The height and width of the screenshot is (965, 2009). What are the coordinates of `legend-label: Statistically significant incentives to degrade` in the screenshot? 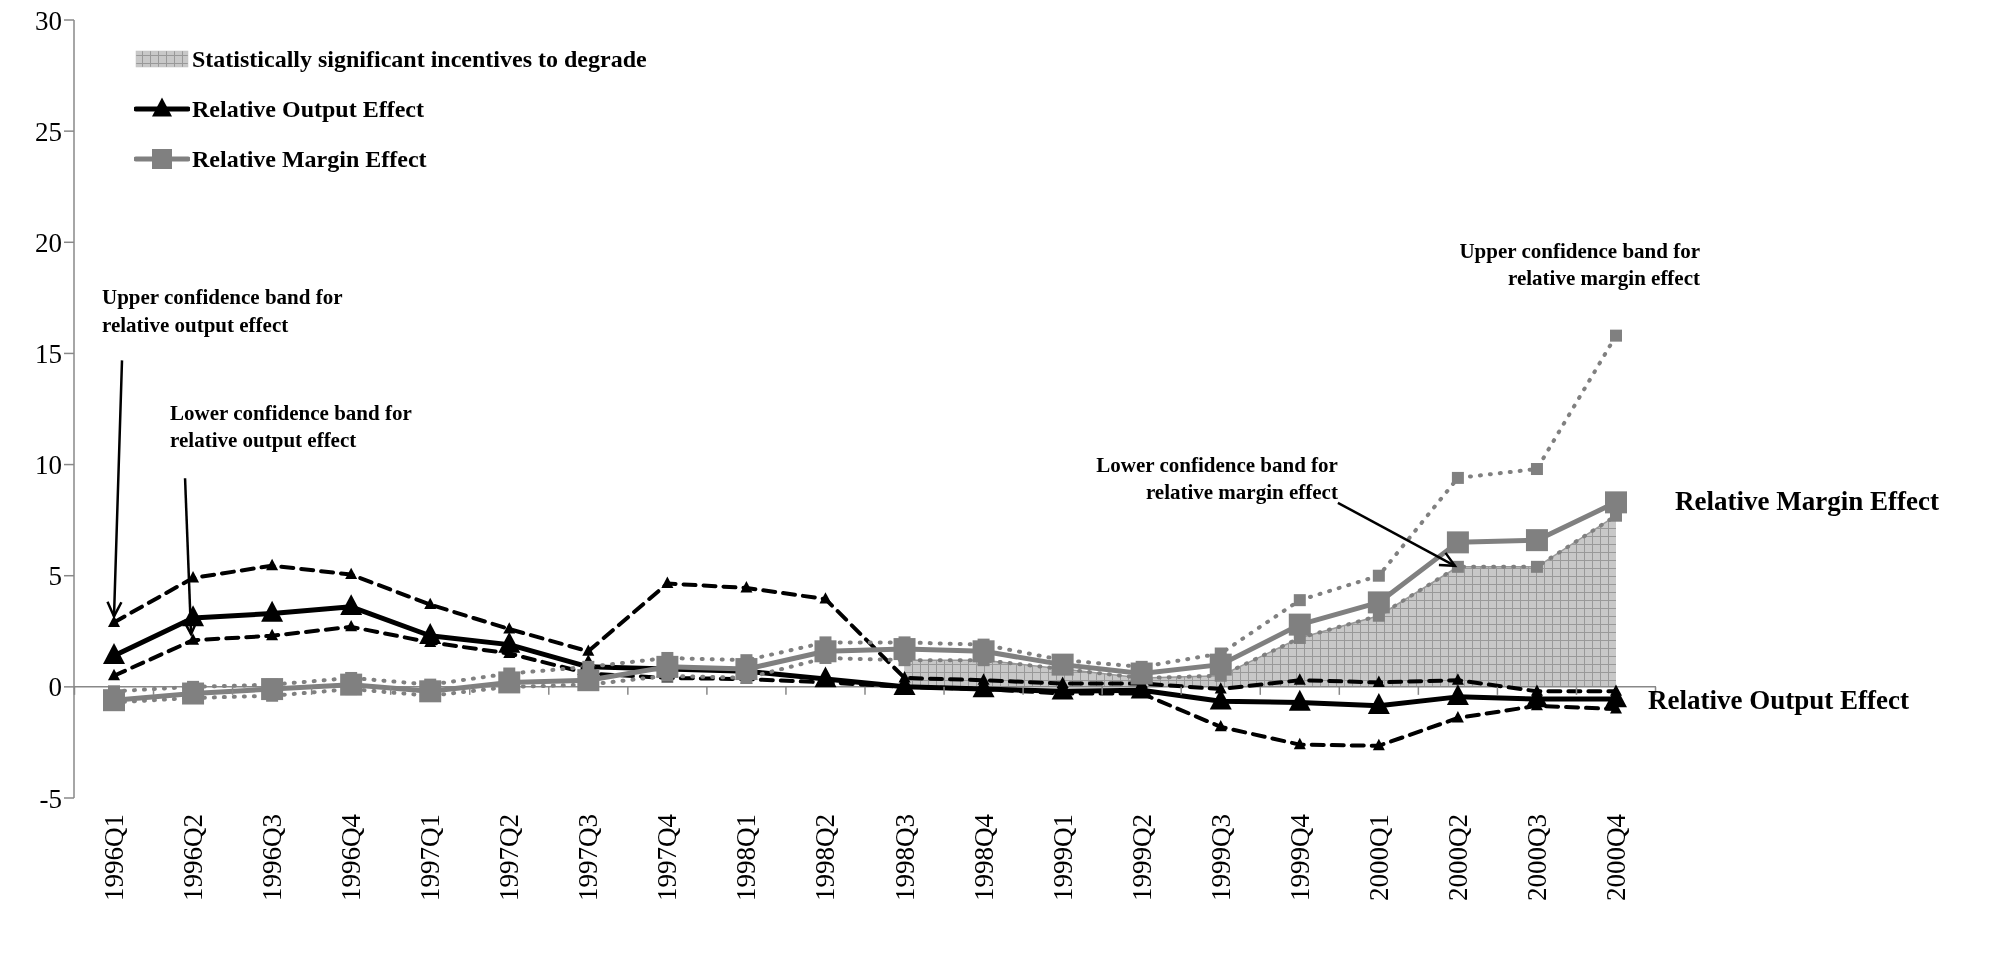 It's located at (419, 59).